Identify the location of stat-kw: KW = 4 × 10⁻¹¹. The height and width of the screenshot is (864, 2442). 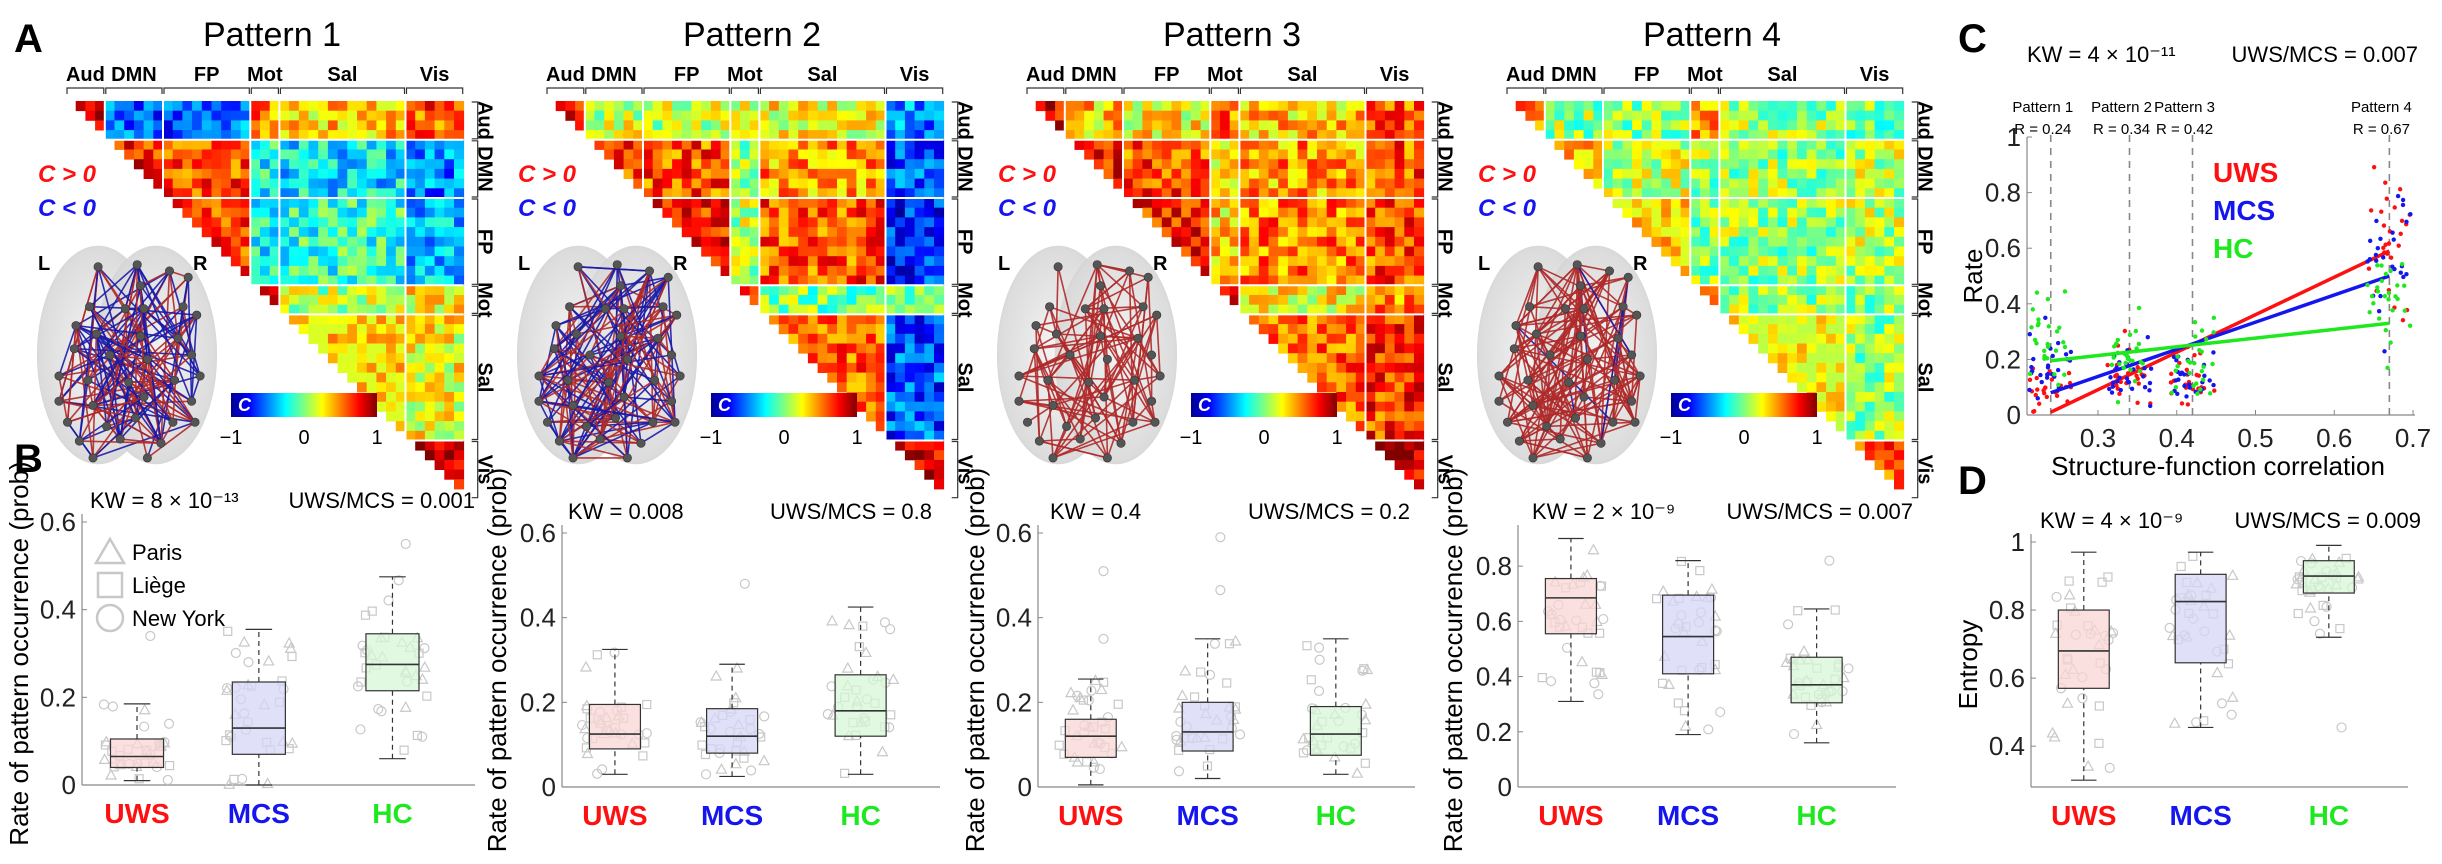
(2101, 54).